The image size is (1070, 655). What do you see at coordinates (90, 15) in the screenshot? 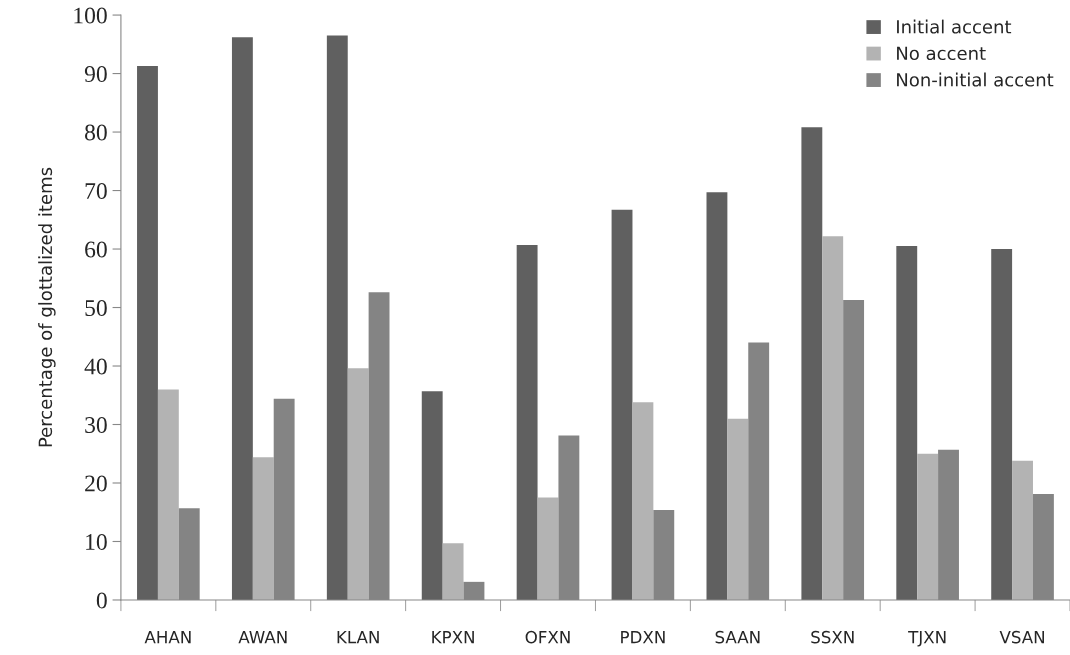
I see `y-tick-label: 100` at bounding box center [90, 15].